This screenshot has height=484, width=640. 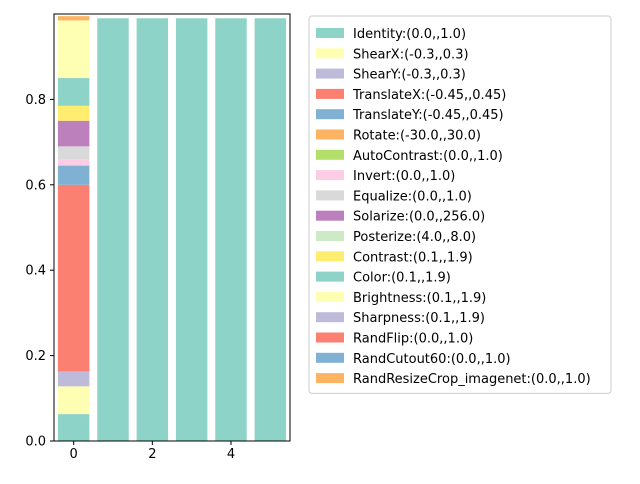 I want to click on y-axis: 0.0 0.2 0.4 0.6 0.8, so click(x=39, y=271).